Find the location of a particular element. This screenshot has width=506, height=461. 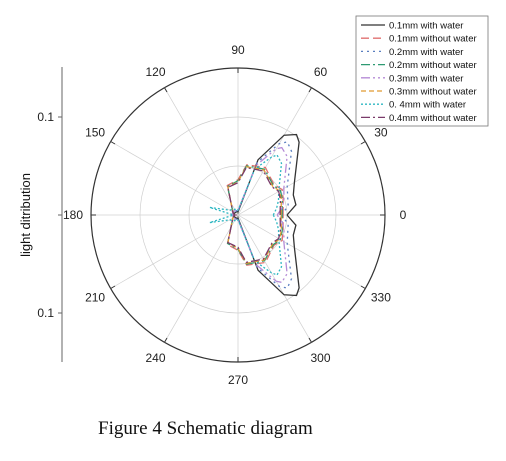

legend-label: 0.4mm without water is located at coordinates (433, 118).